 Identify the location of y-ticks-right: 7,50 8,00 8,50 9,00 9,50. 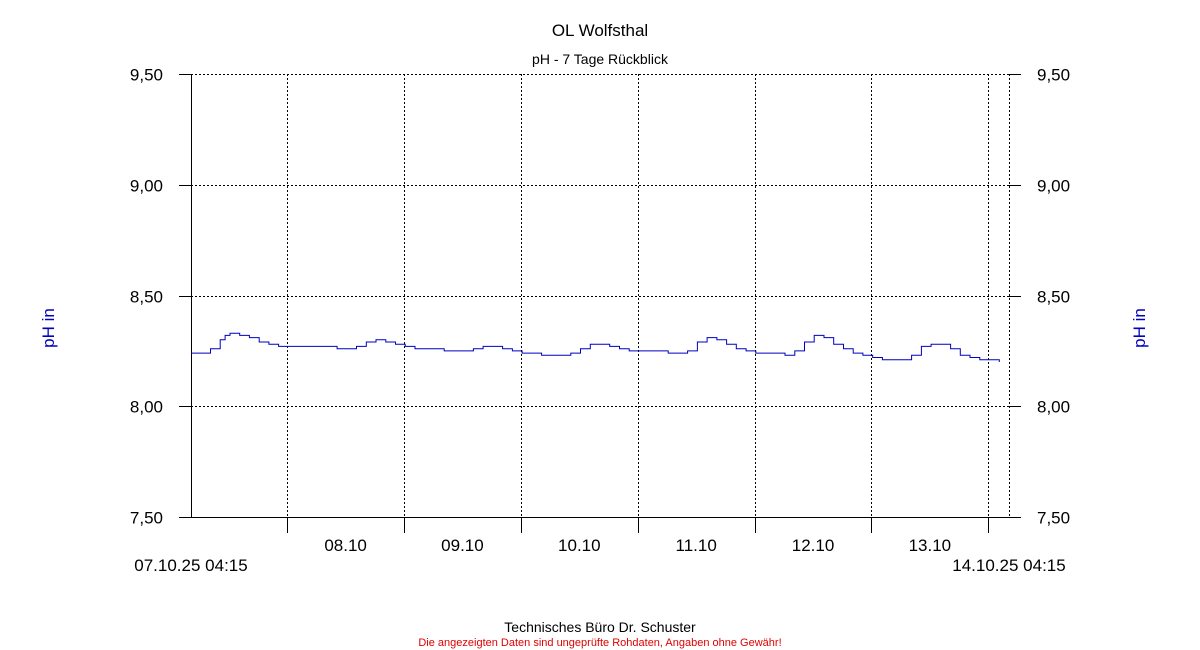
(1053, 297).